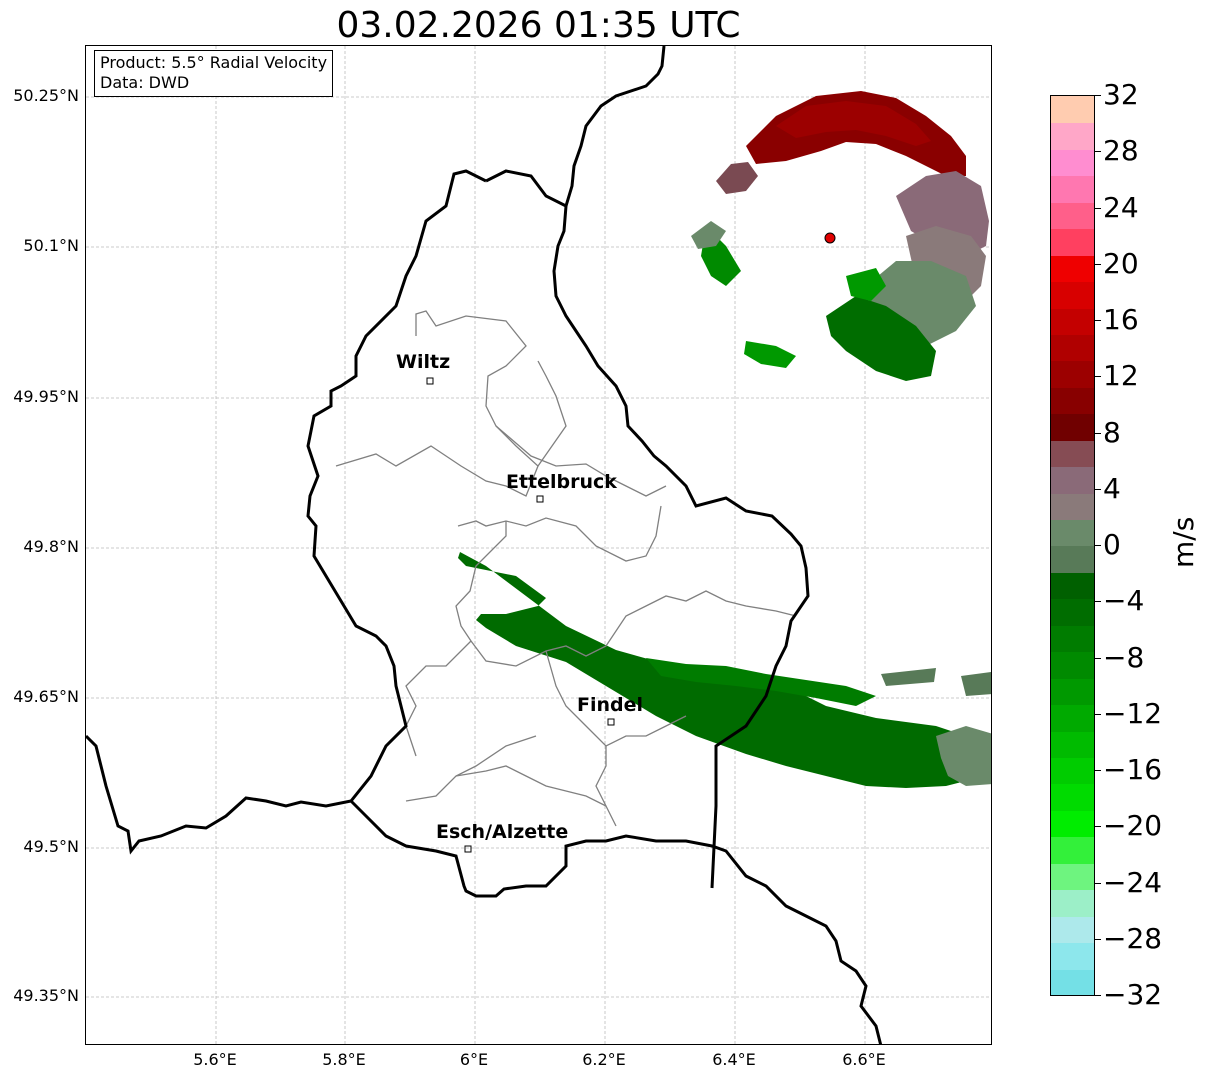 The width and height of the screenshot is (1207, 1081). I want to click on city-label-wiltz: Wiltz, so click(423, 362).